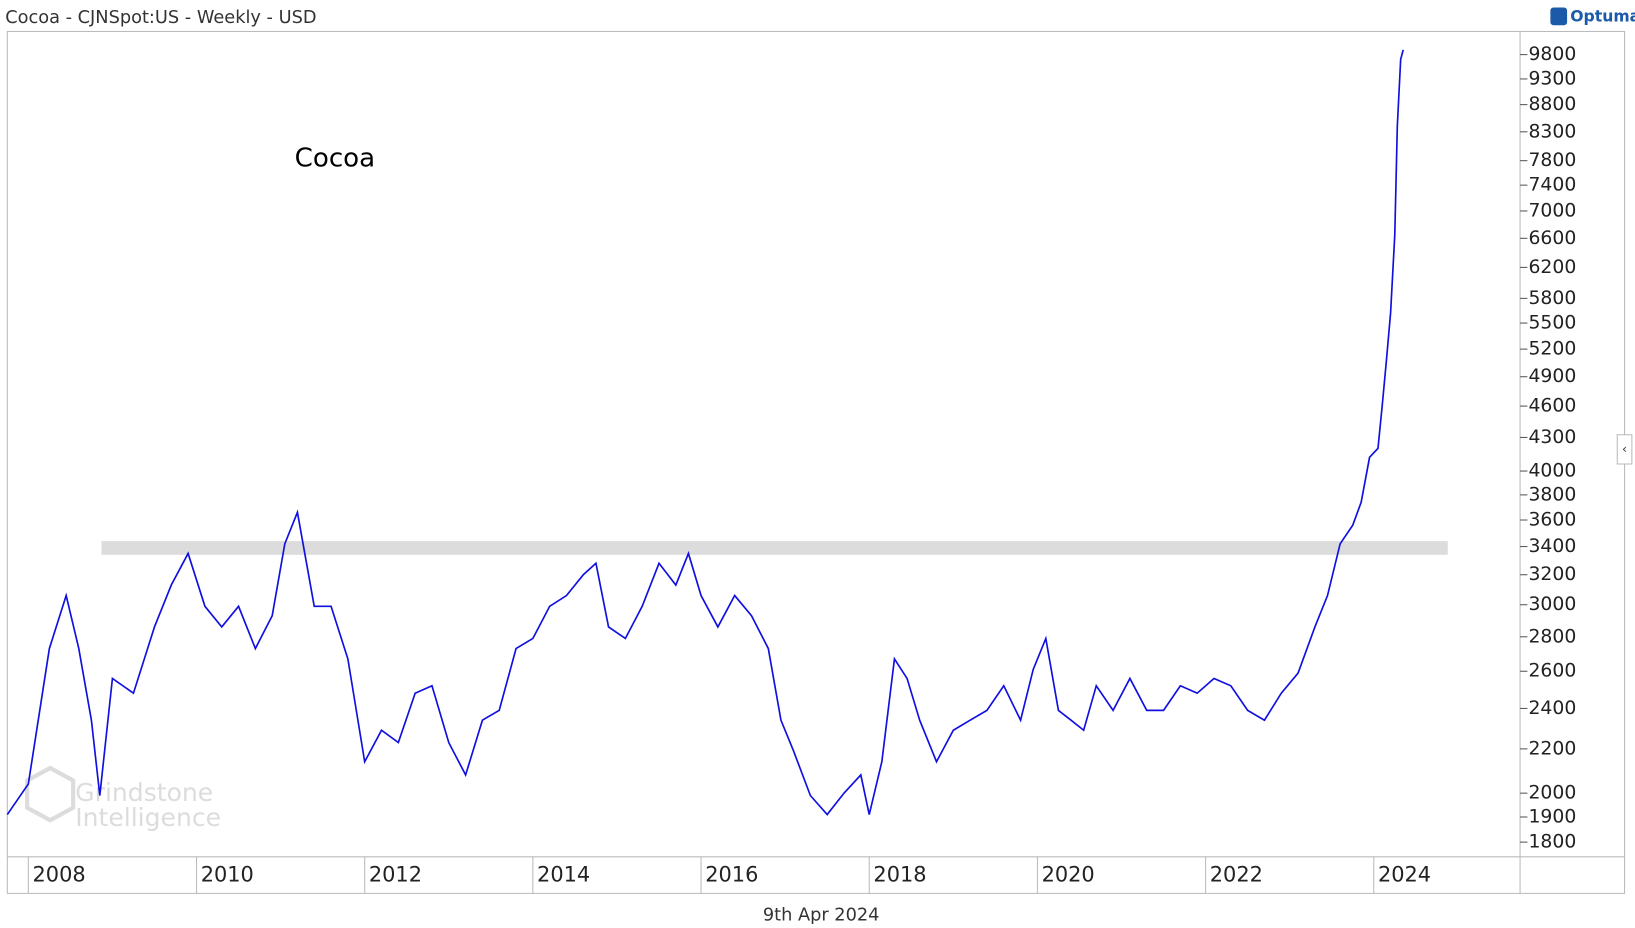 The width and height of the screenshot is (1635, 928). Describe the element at coordinates (395, 875) in the screenshot. I see `x-tick-label: 2012` at that location.